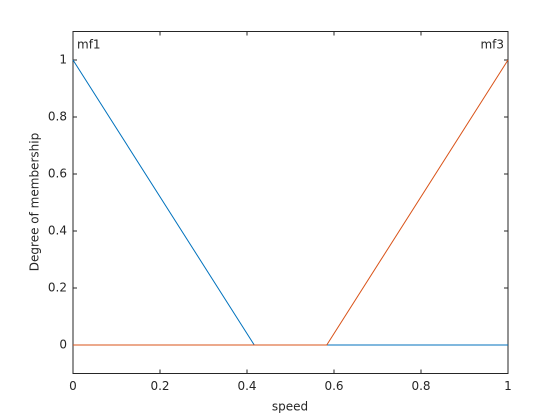 The image size is (560, 420). Describe the element at coordinates (508, 386) in the screenshot. I see `x-tick-label: 1` at that location.